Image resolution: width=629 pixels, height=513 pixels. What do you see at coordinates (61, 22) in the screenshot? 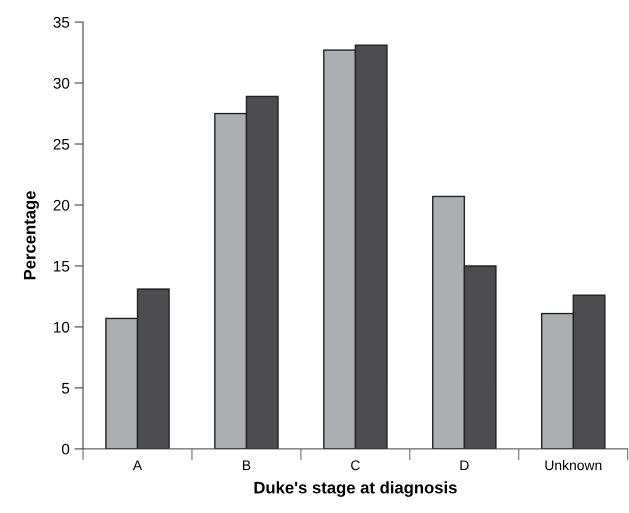
I see `y-tick-label: 35` at bounding box center [61, 22].